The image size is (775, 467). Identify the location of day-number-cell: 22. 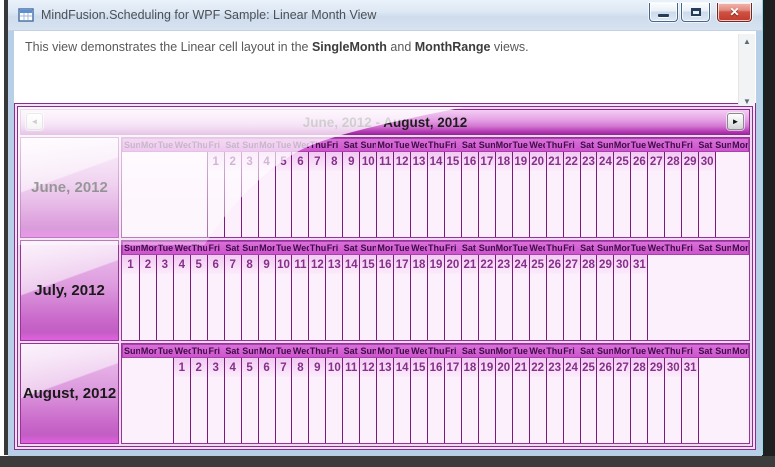
(486, 264).